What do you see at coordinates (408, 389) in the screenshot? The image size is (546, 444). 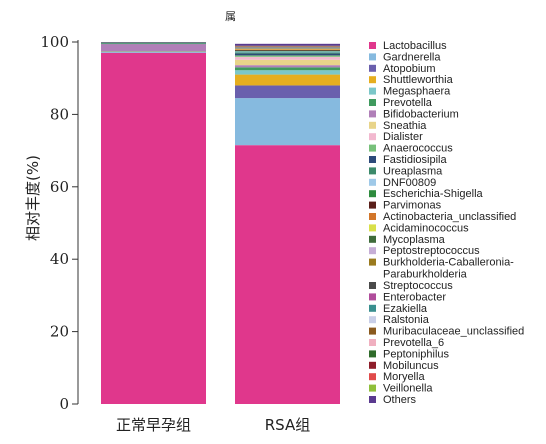 I see `legend-label: Veillonella` at bounding box center [408, 389].